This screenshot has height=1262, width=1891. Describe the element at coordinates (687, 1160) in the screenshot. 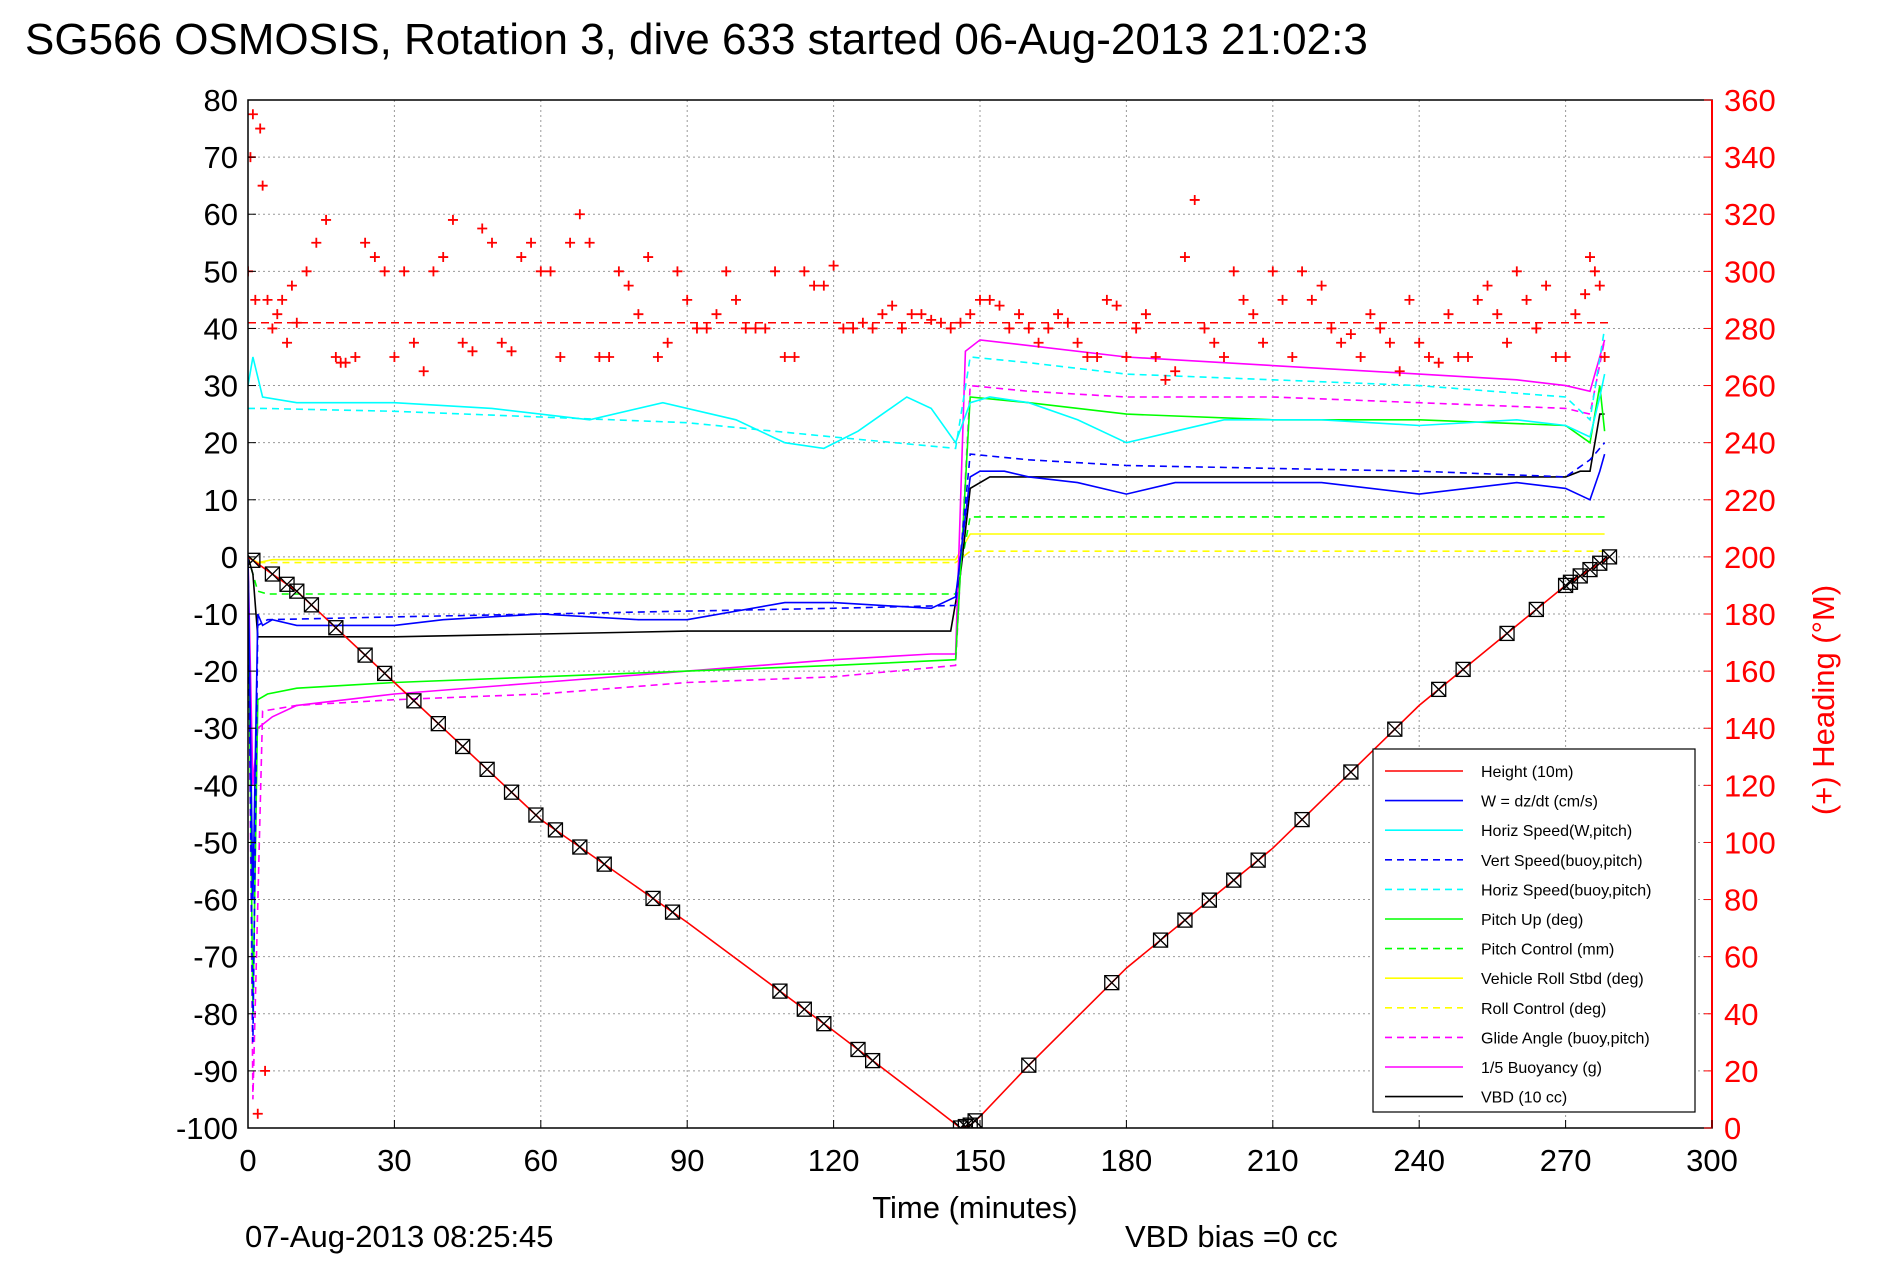

I see `x-tick-label: 90` at that location.